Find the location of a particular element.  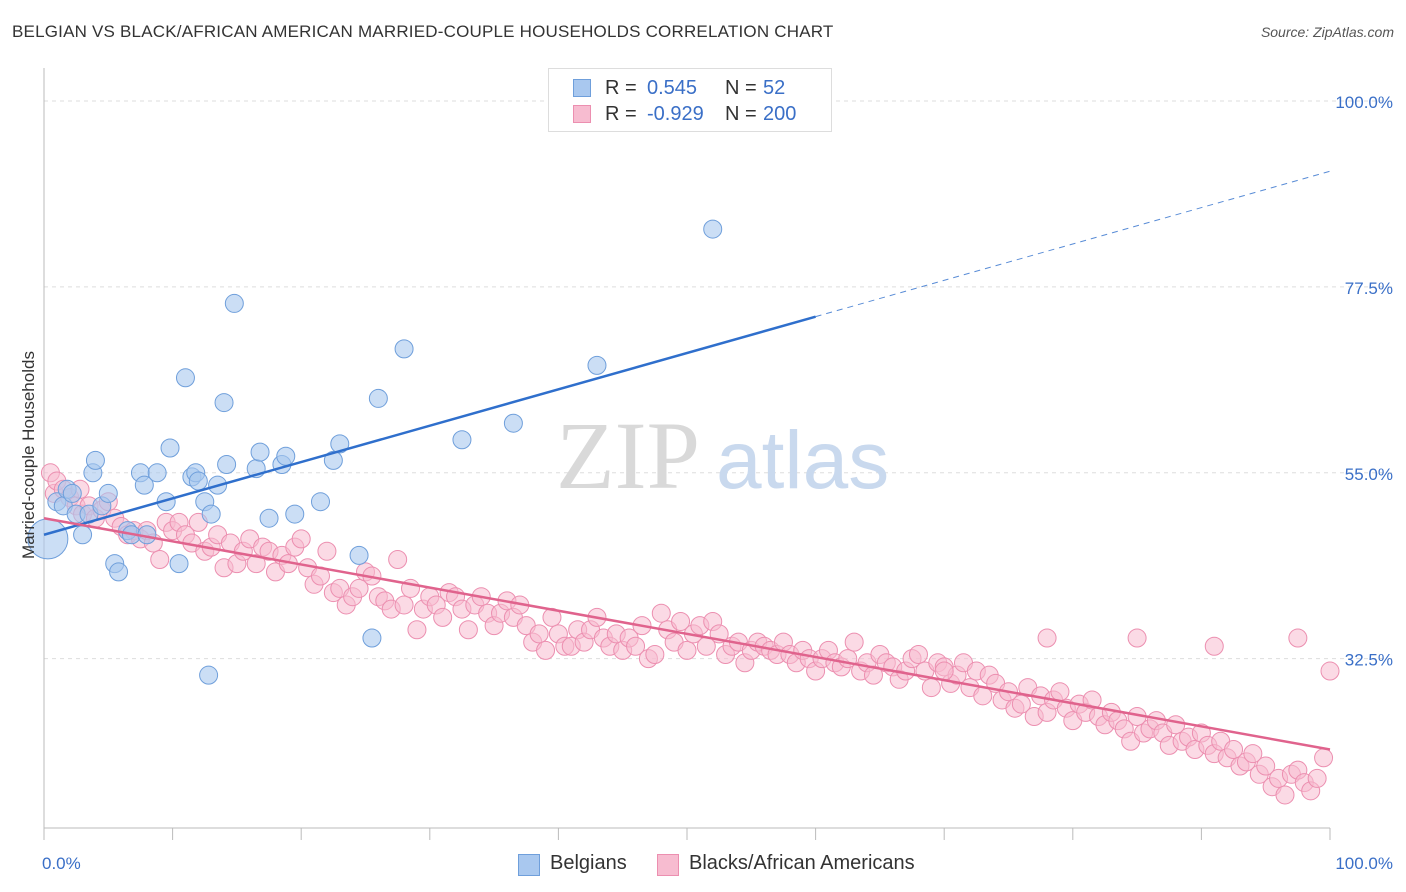

legend-r-value: 0.545 is located at coordinates (672, 88).